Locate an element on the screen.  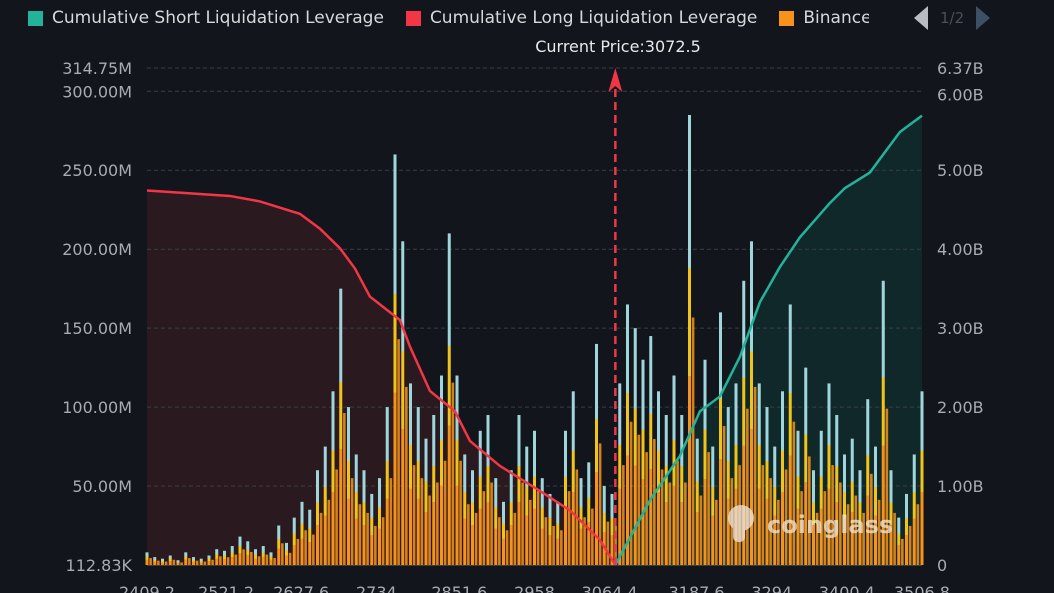
left-axis-tick: 200.00M is located at coordinates (97, 249).